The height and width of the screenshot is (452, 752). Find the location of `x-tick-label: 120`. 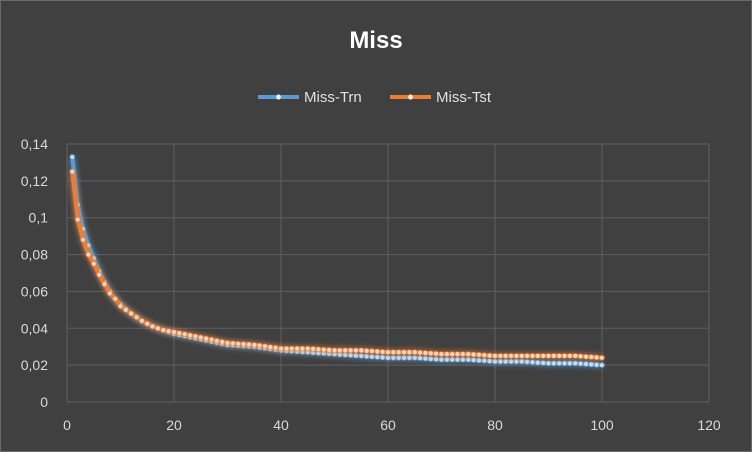

x-tick-label: 120 is located at coordinates (709, 425).